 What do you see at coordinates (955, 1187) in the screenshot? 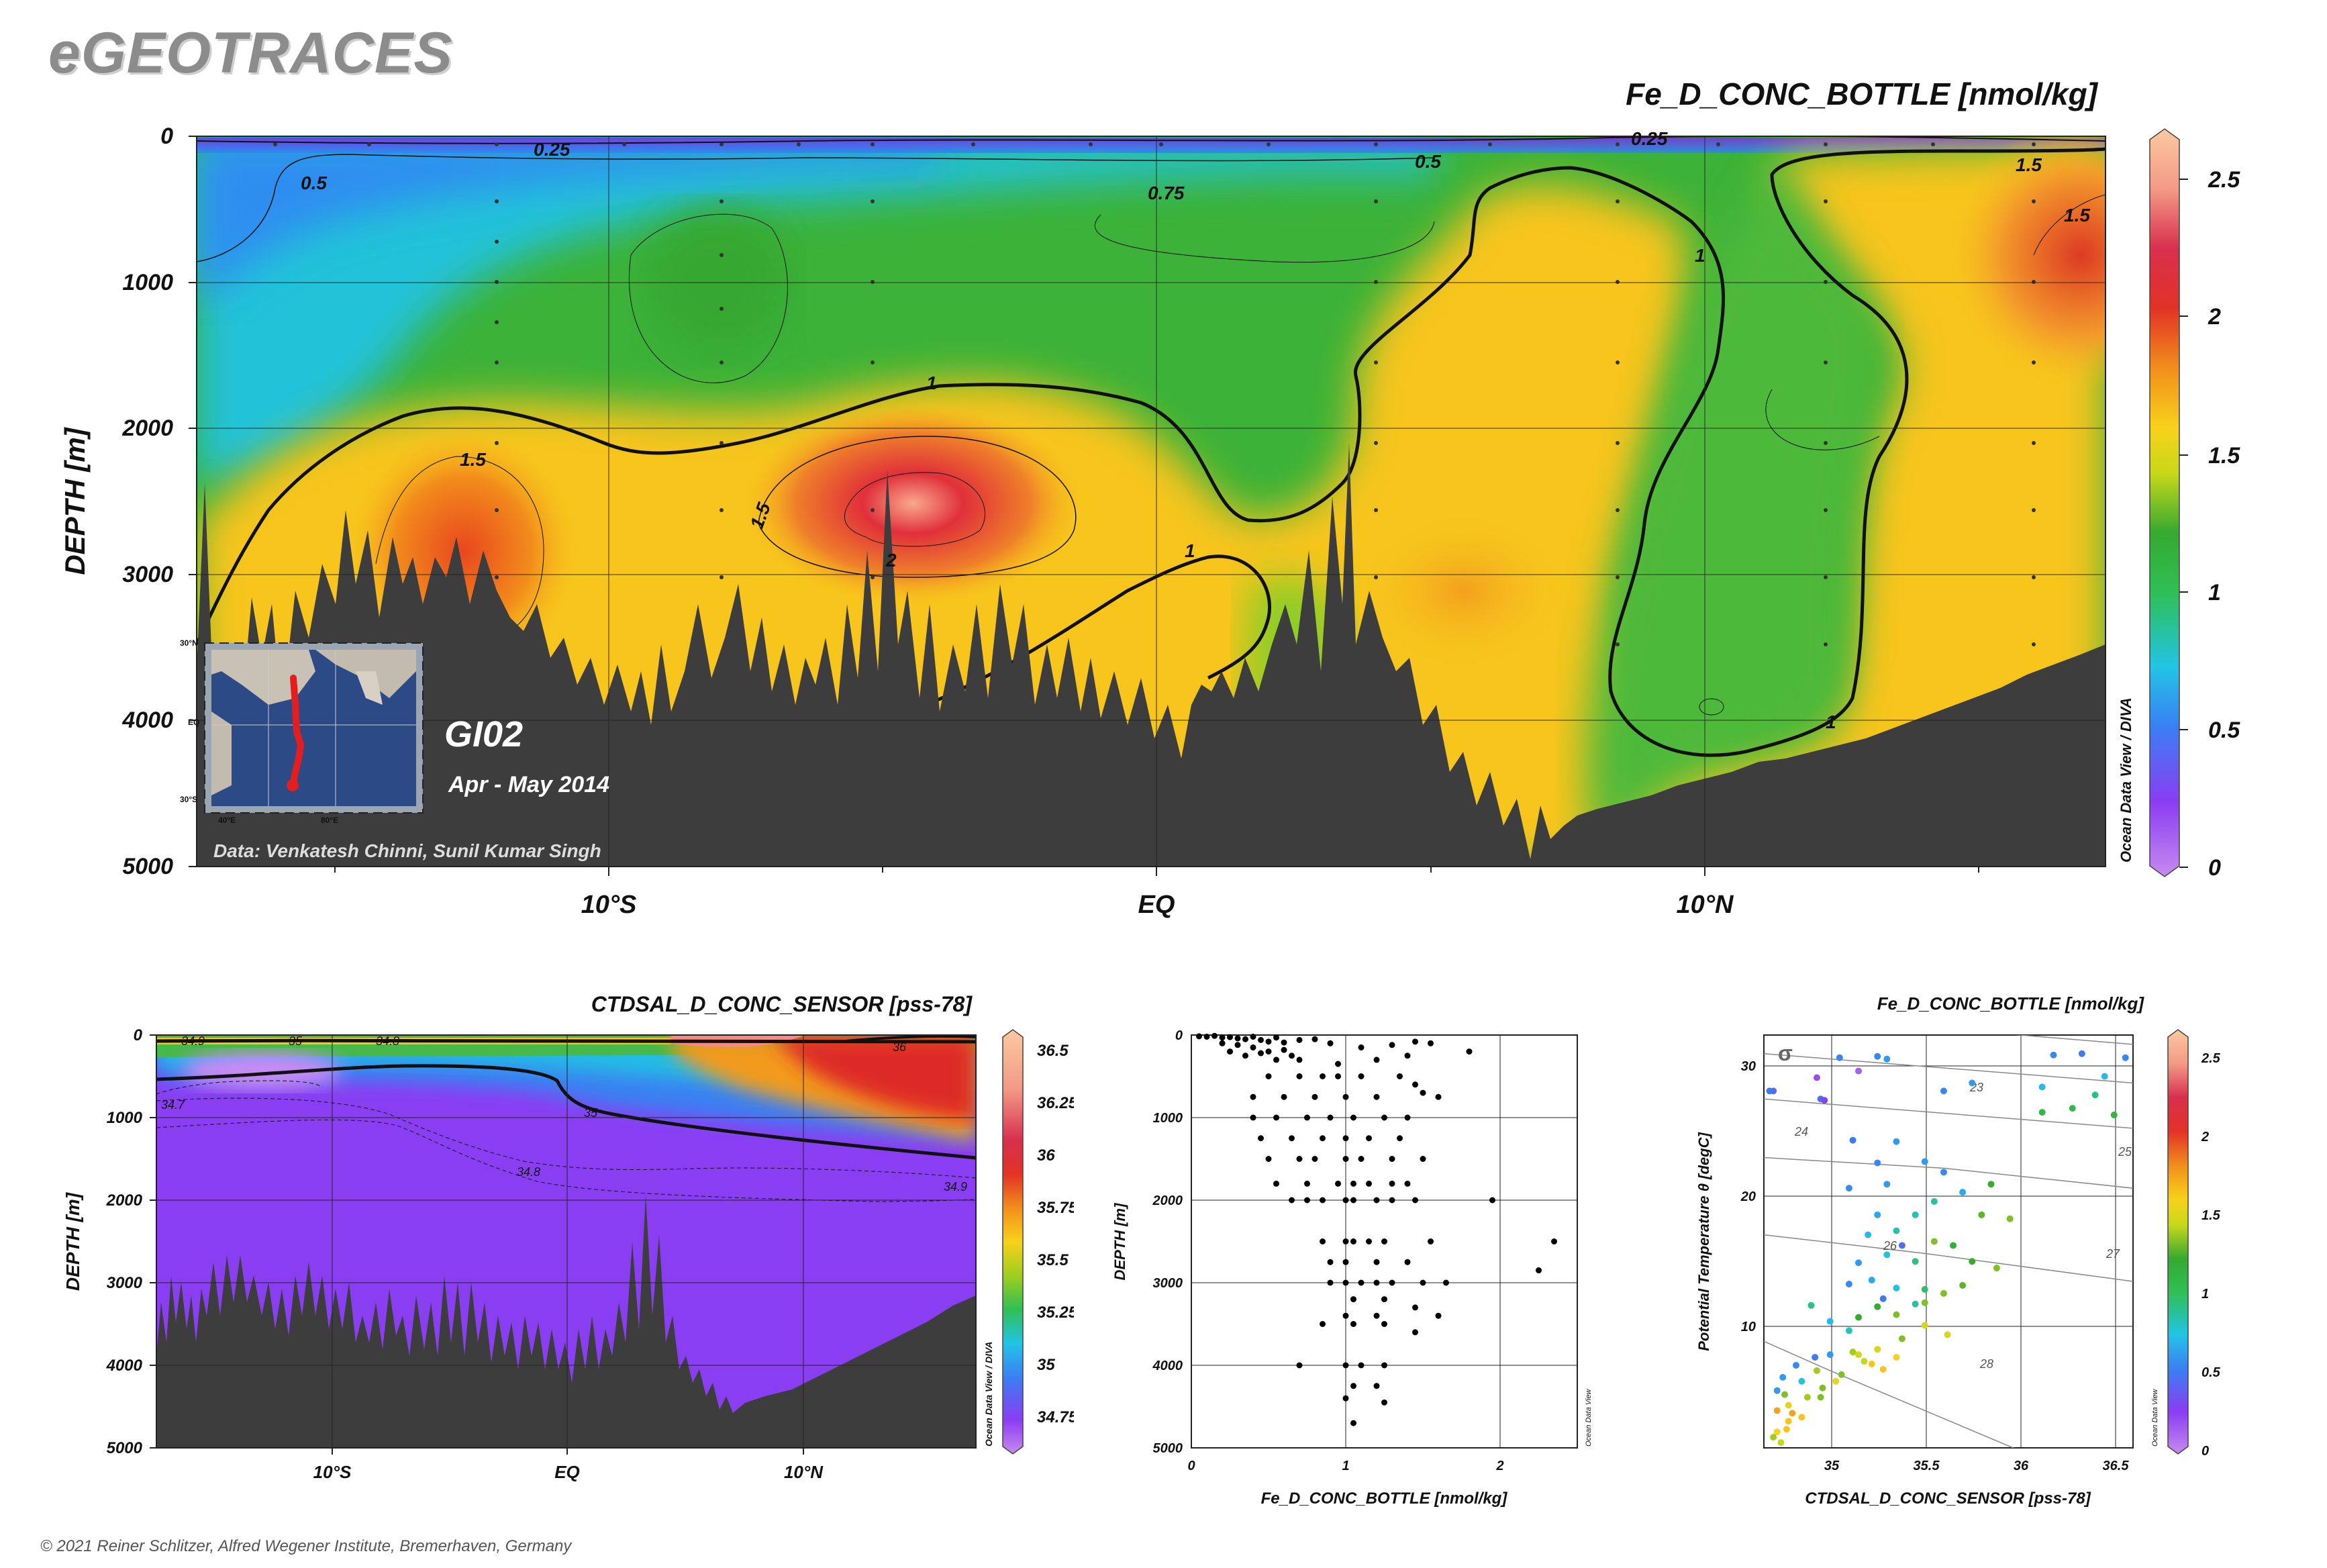
I see `sal-contour-label: 34.9` at bounding box center [955, 1187].